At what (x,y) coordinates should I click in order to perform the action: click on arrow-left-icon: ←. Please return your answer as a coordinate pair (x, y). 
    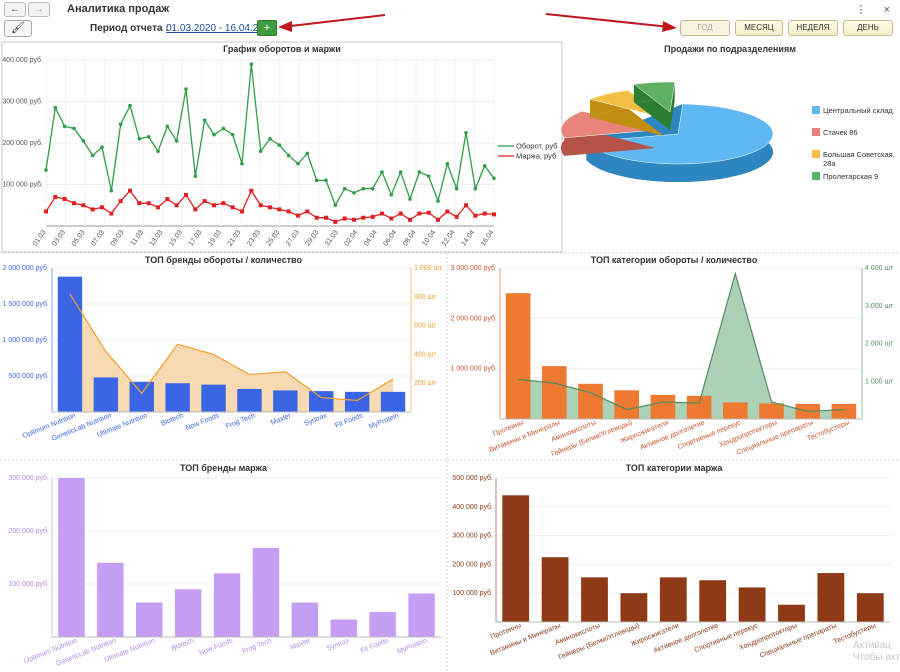
    Looking at the image, I should click on (15, 9).